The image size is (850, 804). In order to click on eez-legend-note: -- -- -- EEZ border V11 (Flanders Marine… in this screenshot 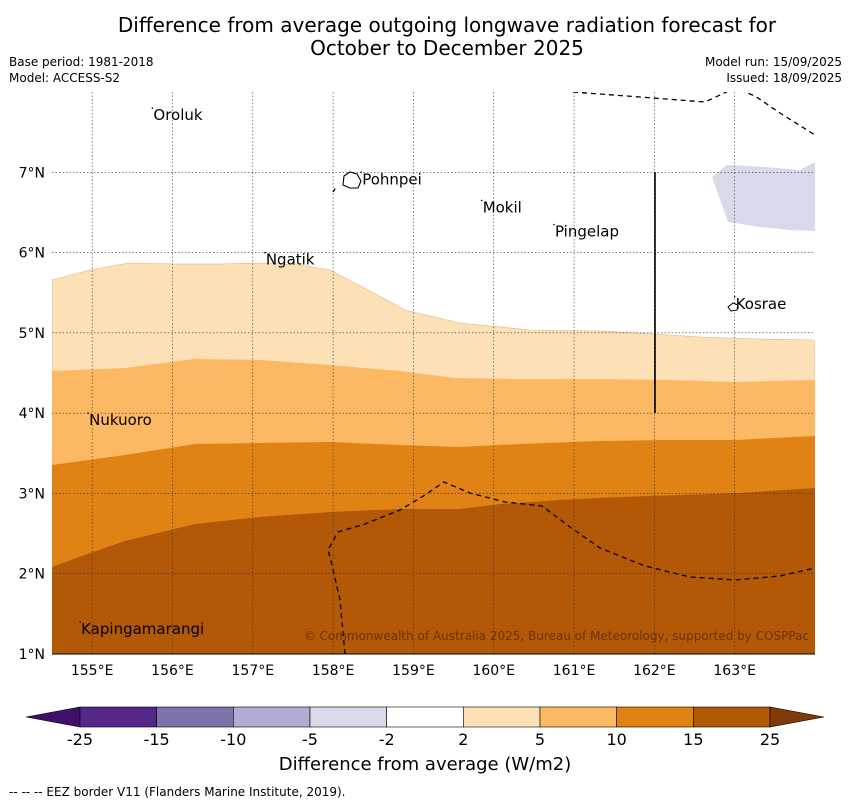, I will do `click(177, 792)`.